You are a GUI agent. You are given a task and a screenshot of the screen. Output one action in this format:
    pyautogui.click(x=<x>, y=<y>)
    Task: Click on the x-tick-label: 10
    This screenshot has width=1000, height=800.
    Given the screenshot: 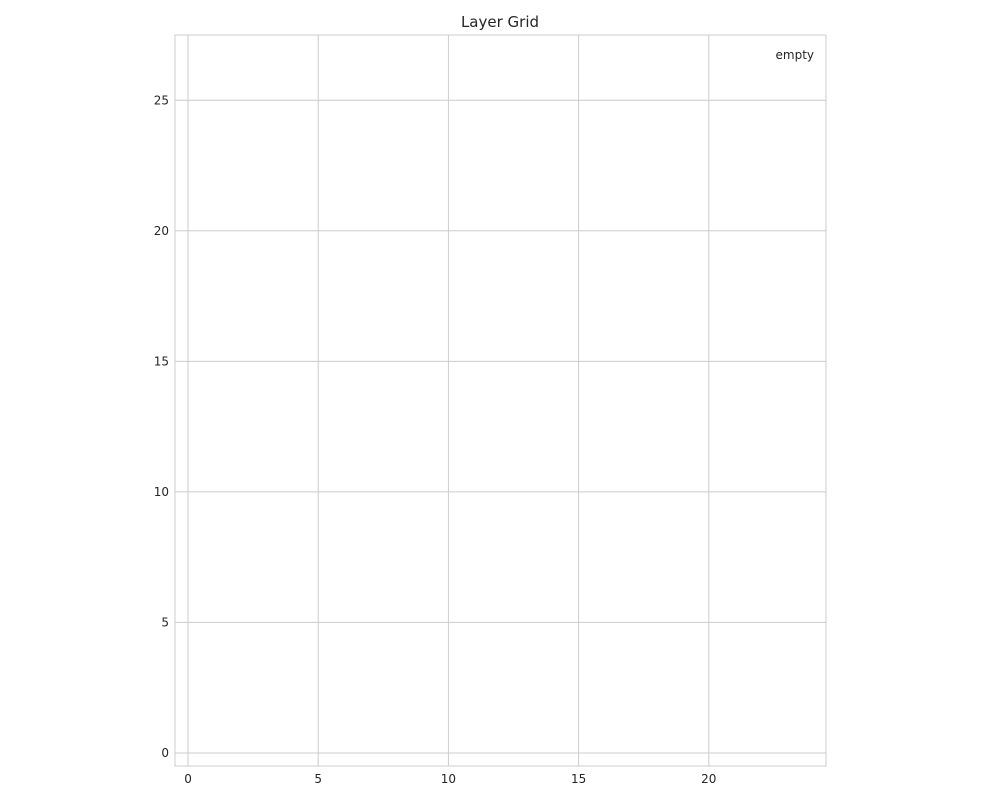 What is the action you would take?
    pyautogui.click(x=448, y=779)
    